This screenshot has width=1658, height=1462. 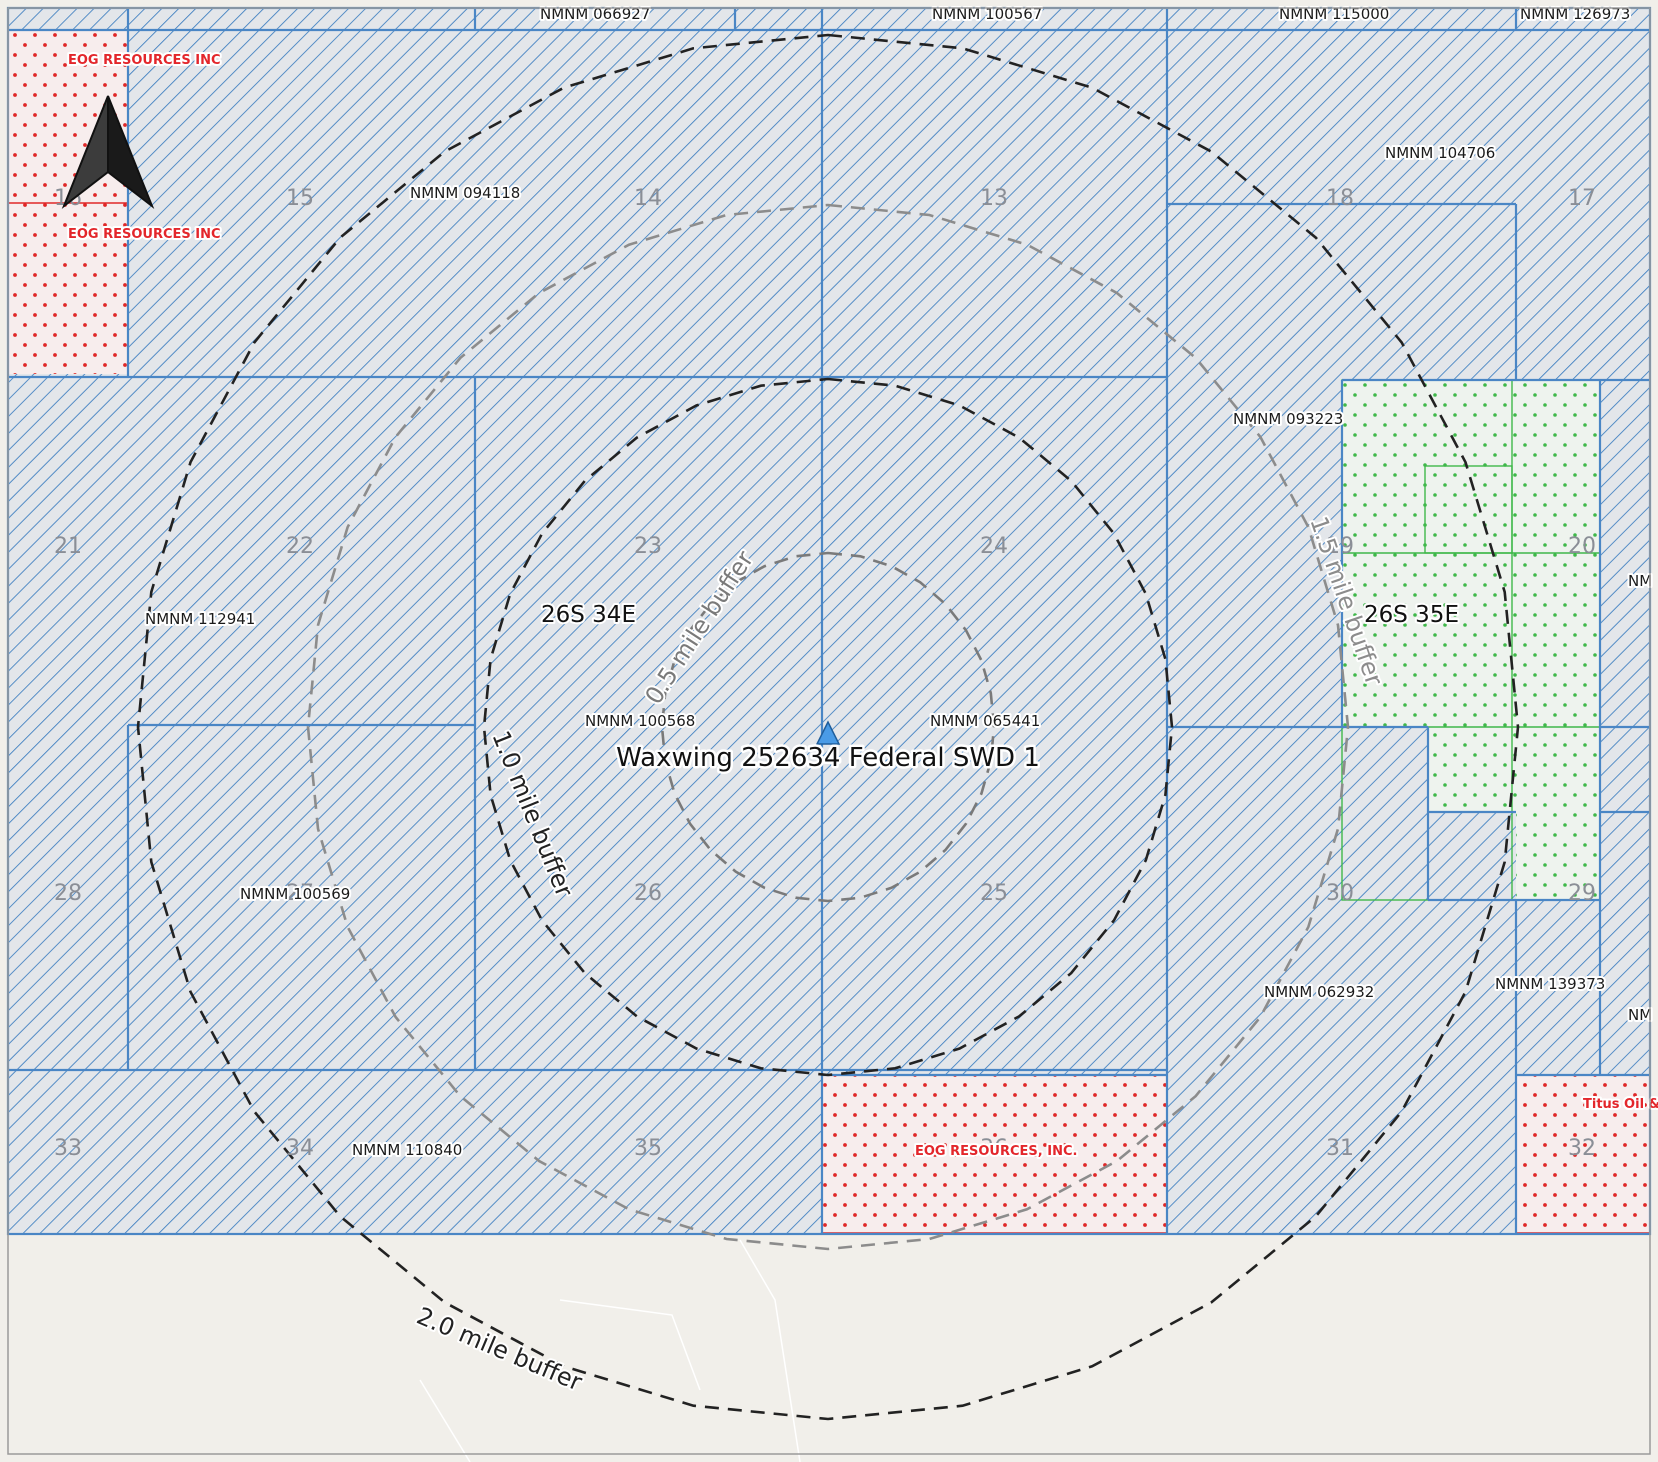 I want to click on road-lines, so click(x=610, y=1350).